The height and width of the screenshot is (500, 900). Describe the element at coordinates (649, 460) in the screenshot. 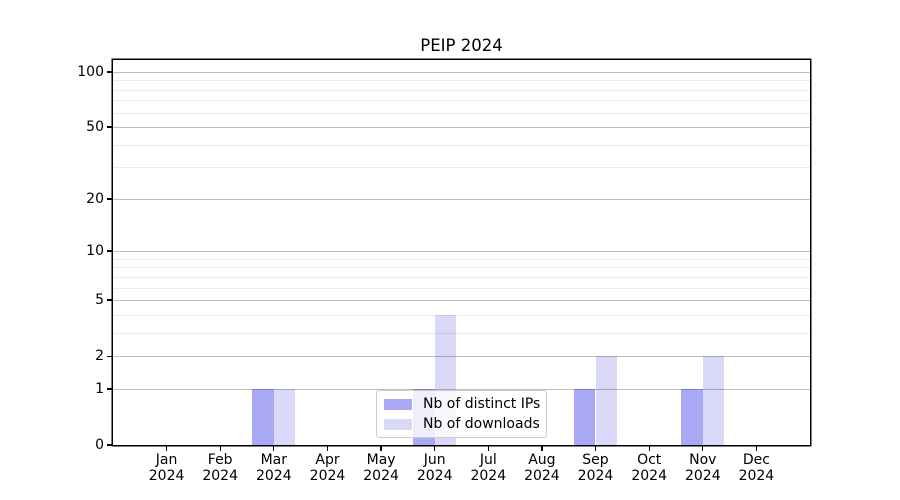

I see `x-tick-month: Oct` at that location.